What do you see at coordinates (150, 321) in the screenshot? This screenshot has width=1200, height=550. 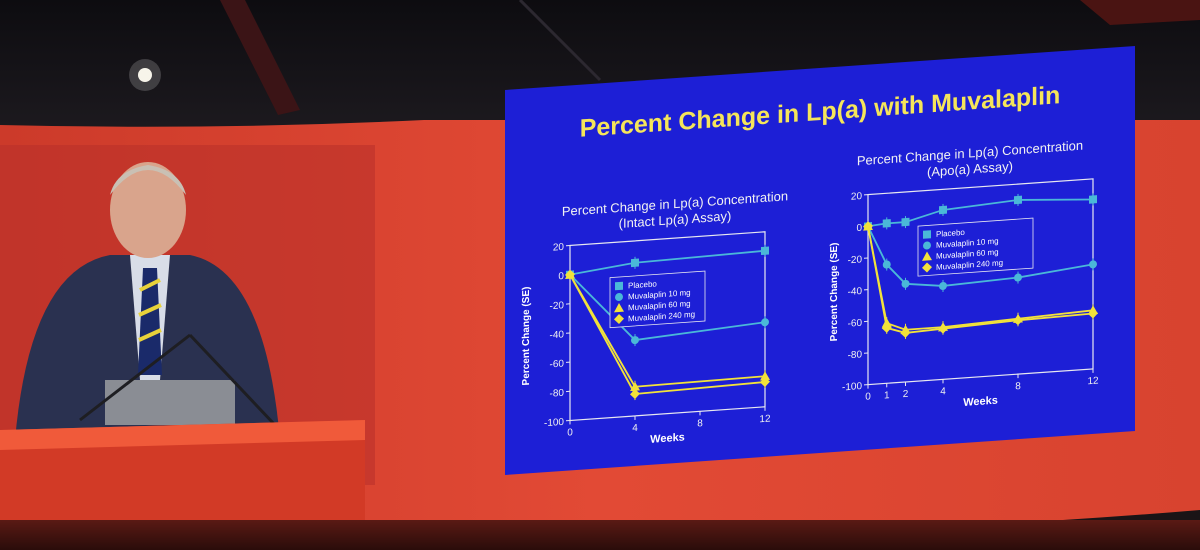 I see `speaker-tie` at bounding box center [150, 321].